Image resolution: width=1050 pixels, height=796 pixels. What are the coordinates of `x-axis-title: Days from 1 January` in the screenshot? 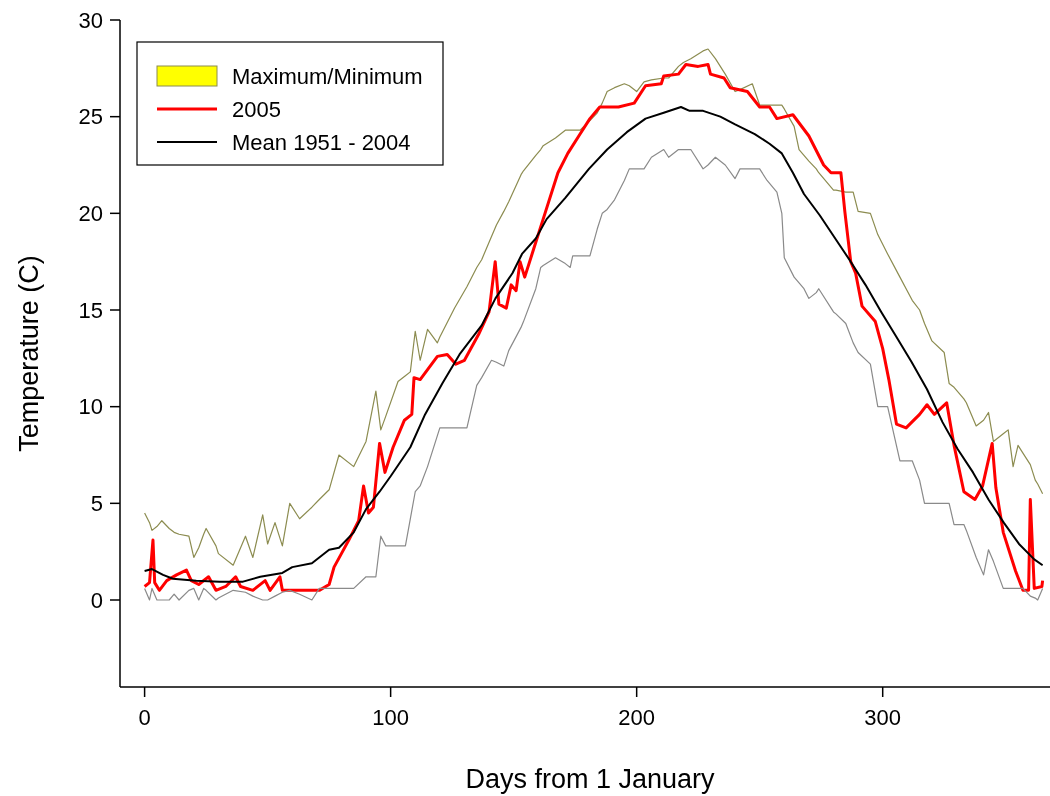 It's located at (590, 779).